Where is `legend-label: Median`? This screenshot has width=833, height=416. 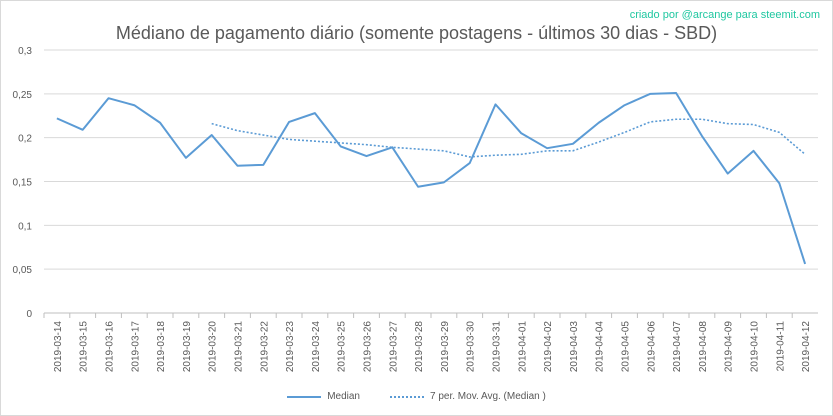 legend-label: Median is located at coordinates (343, 396).